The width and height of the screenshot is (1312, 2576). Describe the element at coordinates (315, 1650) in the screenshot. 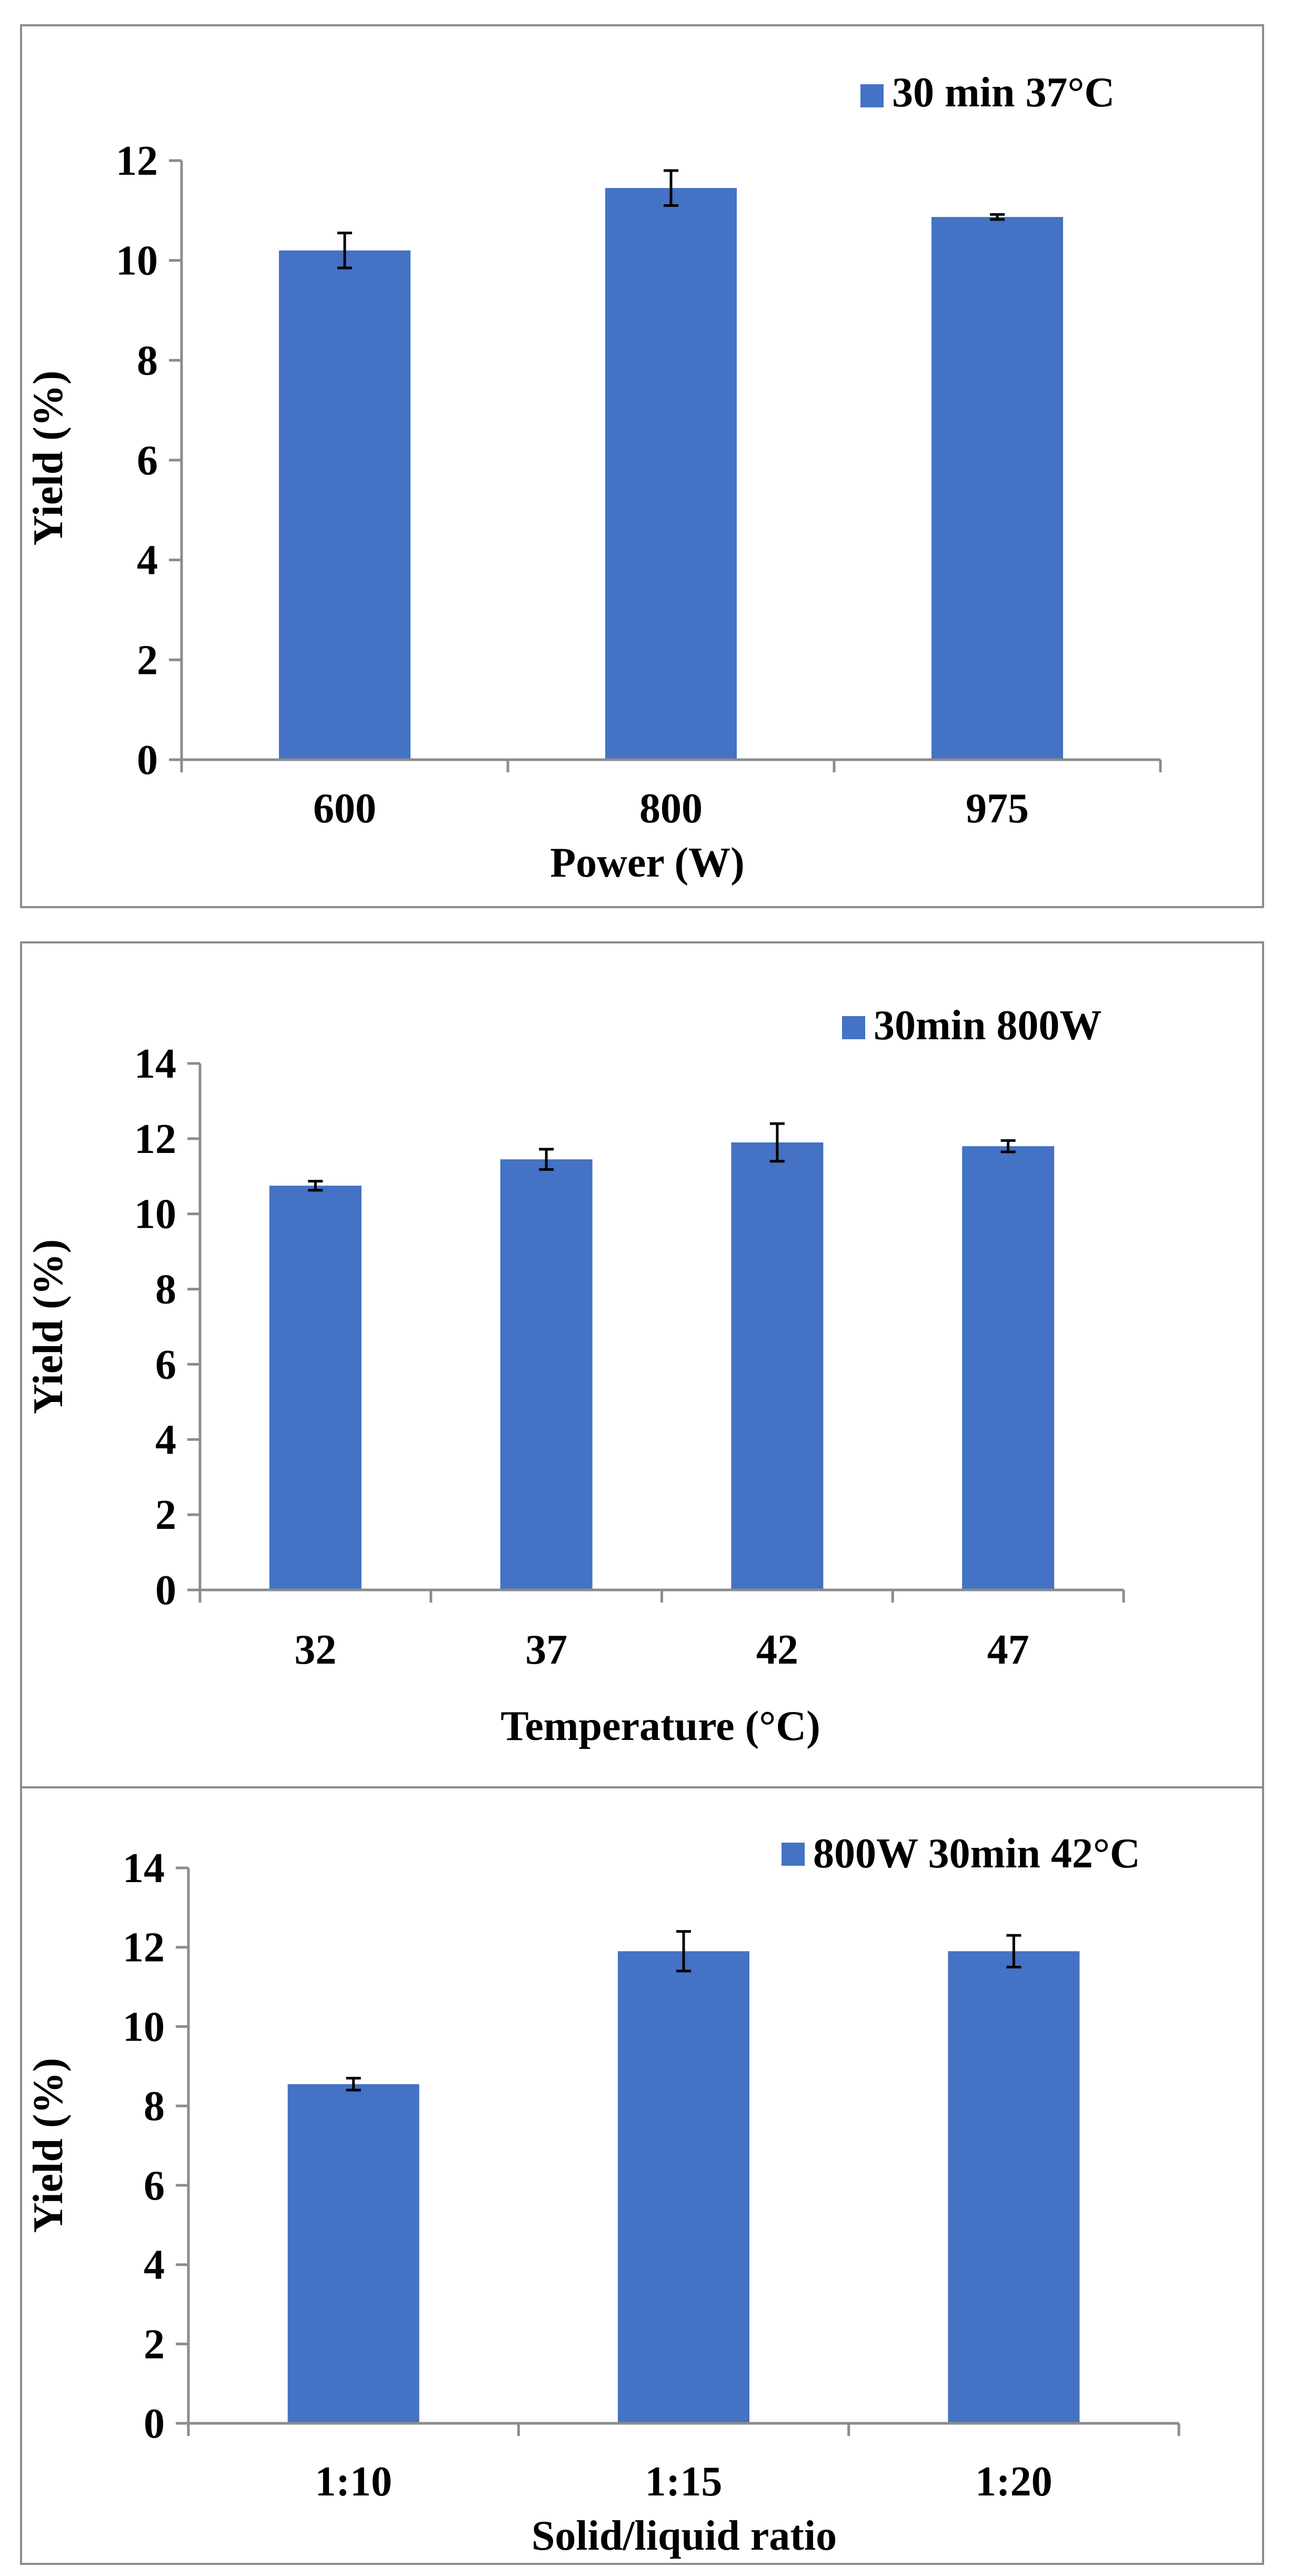

I see `x-tick-label: 32` at that location.